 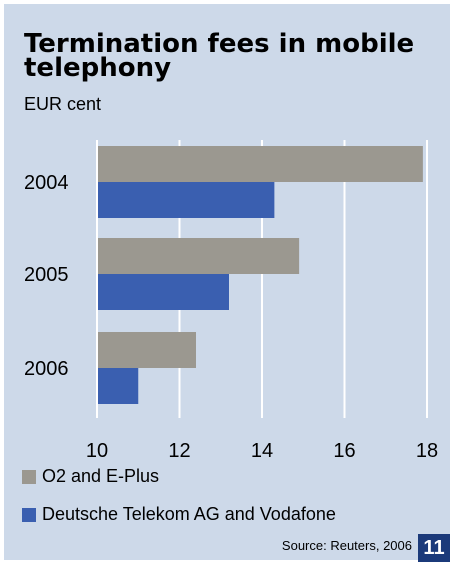 I want to click on page-number-badge: 11, so click(x=434, y=548).